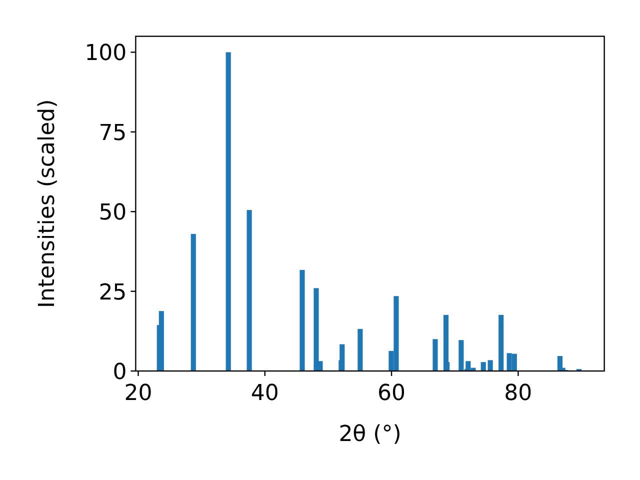  Describe the element at coordinates (392, 393) in the screenshot. I see `x-tick-label: 60` at that location.